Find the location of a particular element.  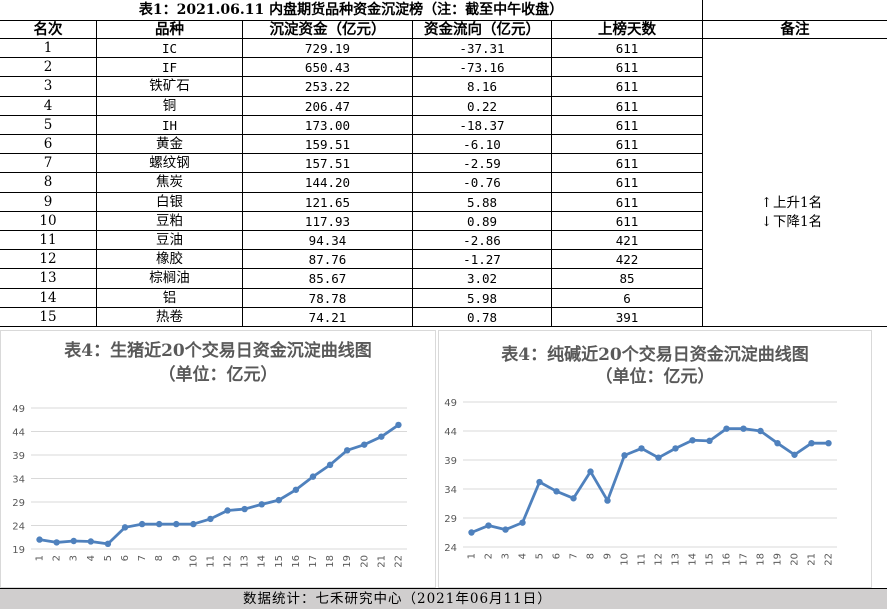

header-cell: 沉淀资金（亿元） is located at coordinates (328, 30).